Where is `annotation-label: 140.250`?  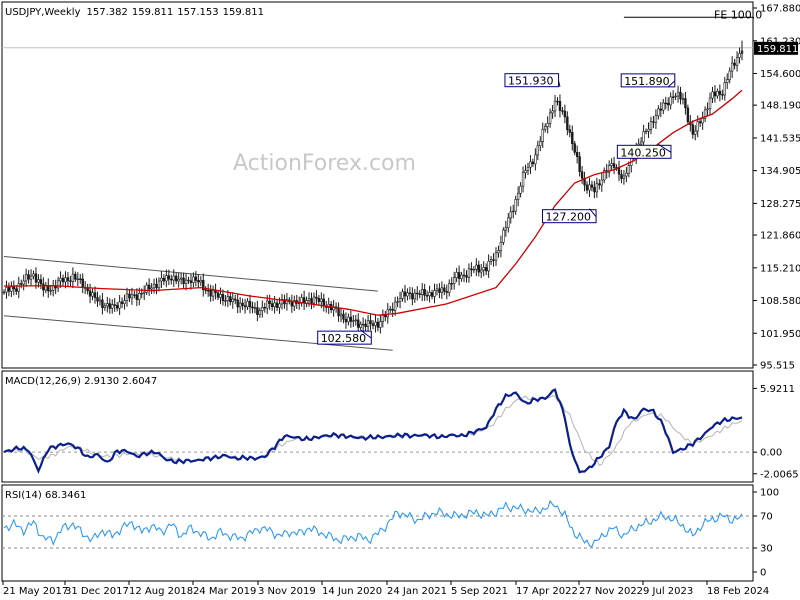
annotation-label: 140.250 is located at coordinates (643, 152).